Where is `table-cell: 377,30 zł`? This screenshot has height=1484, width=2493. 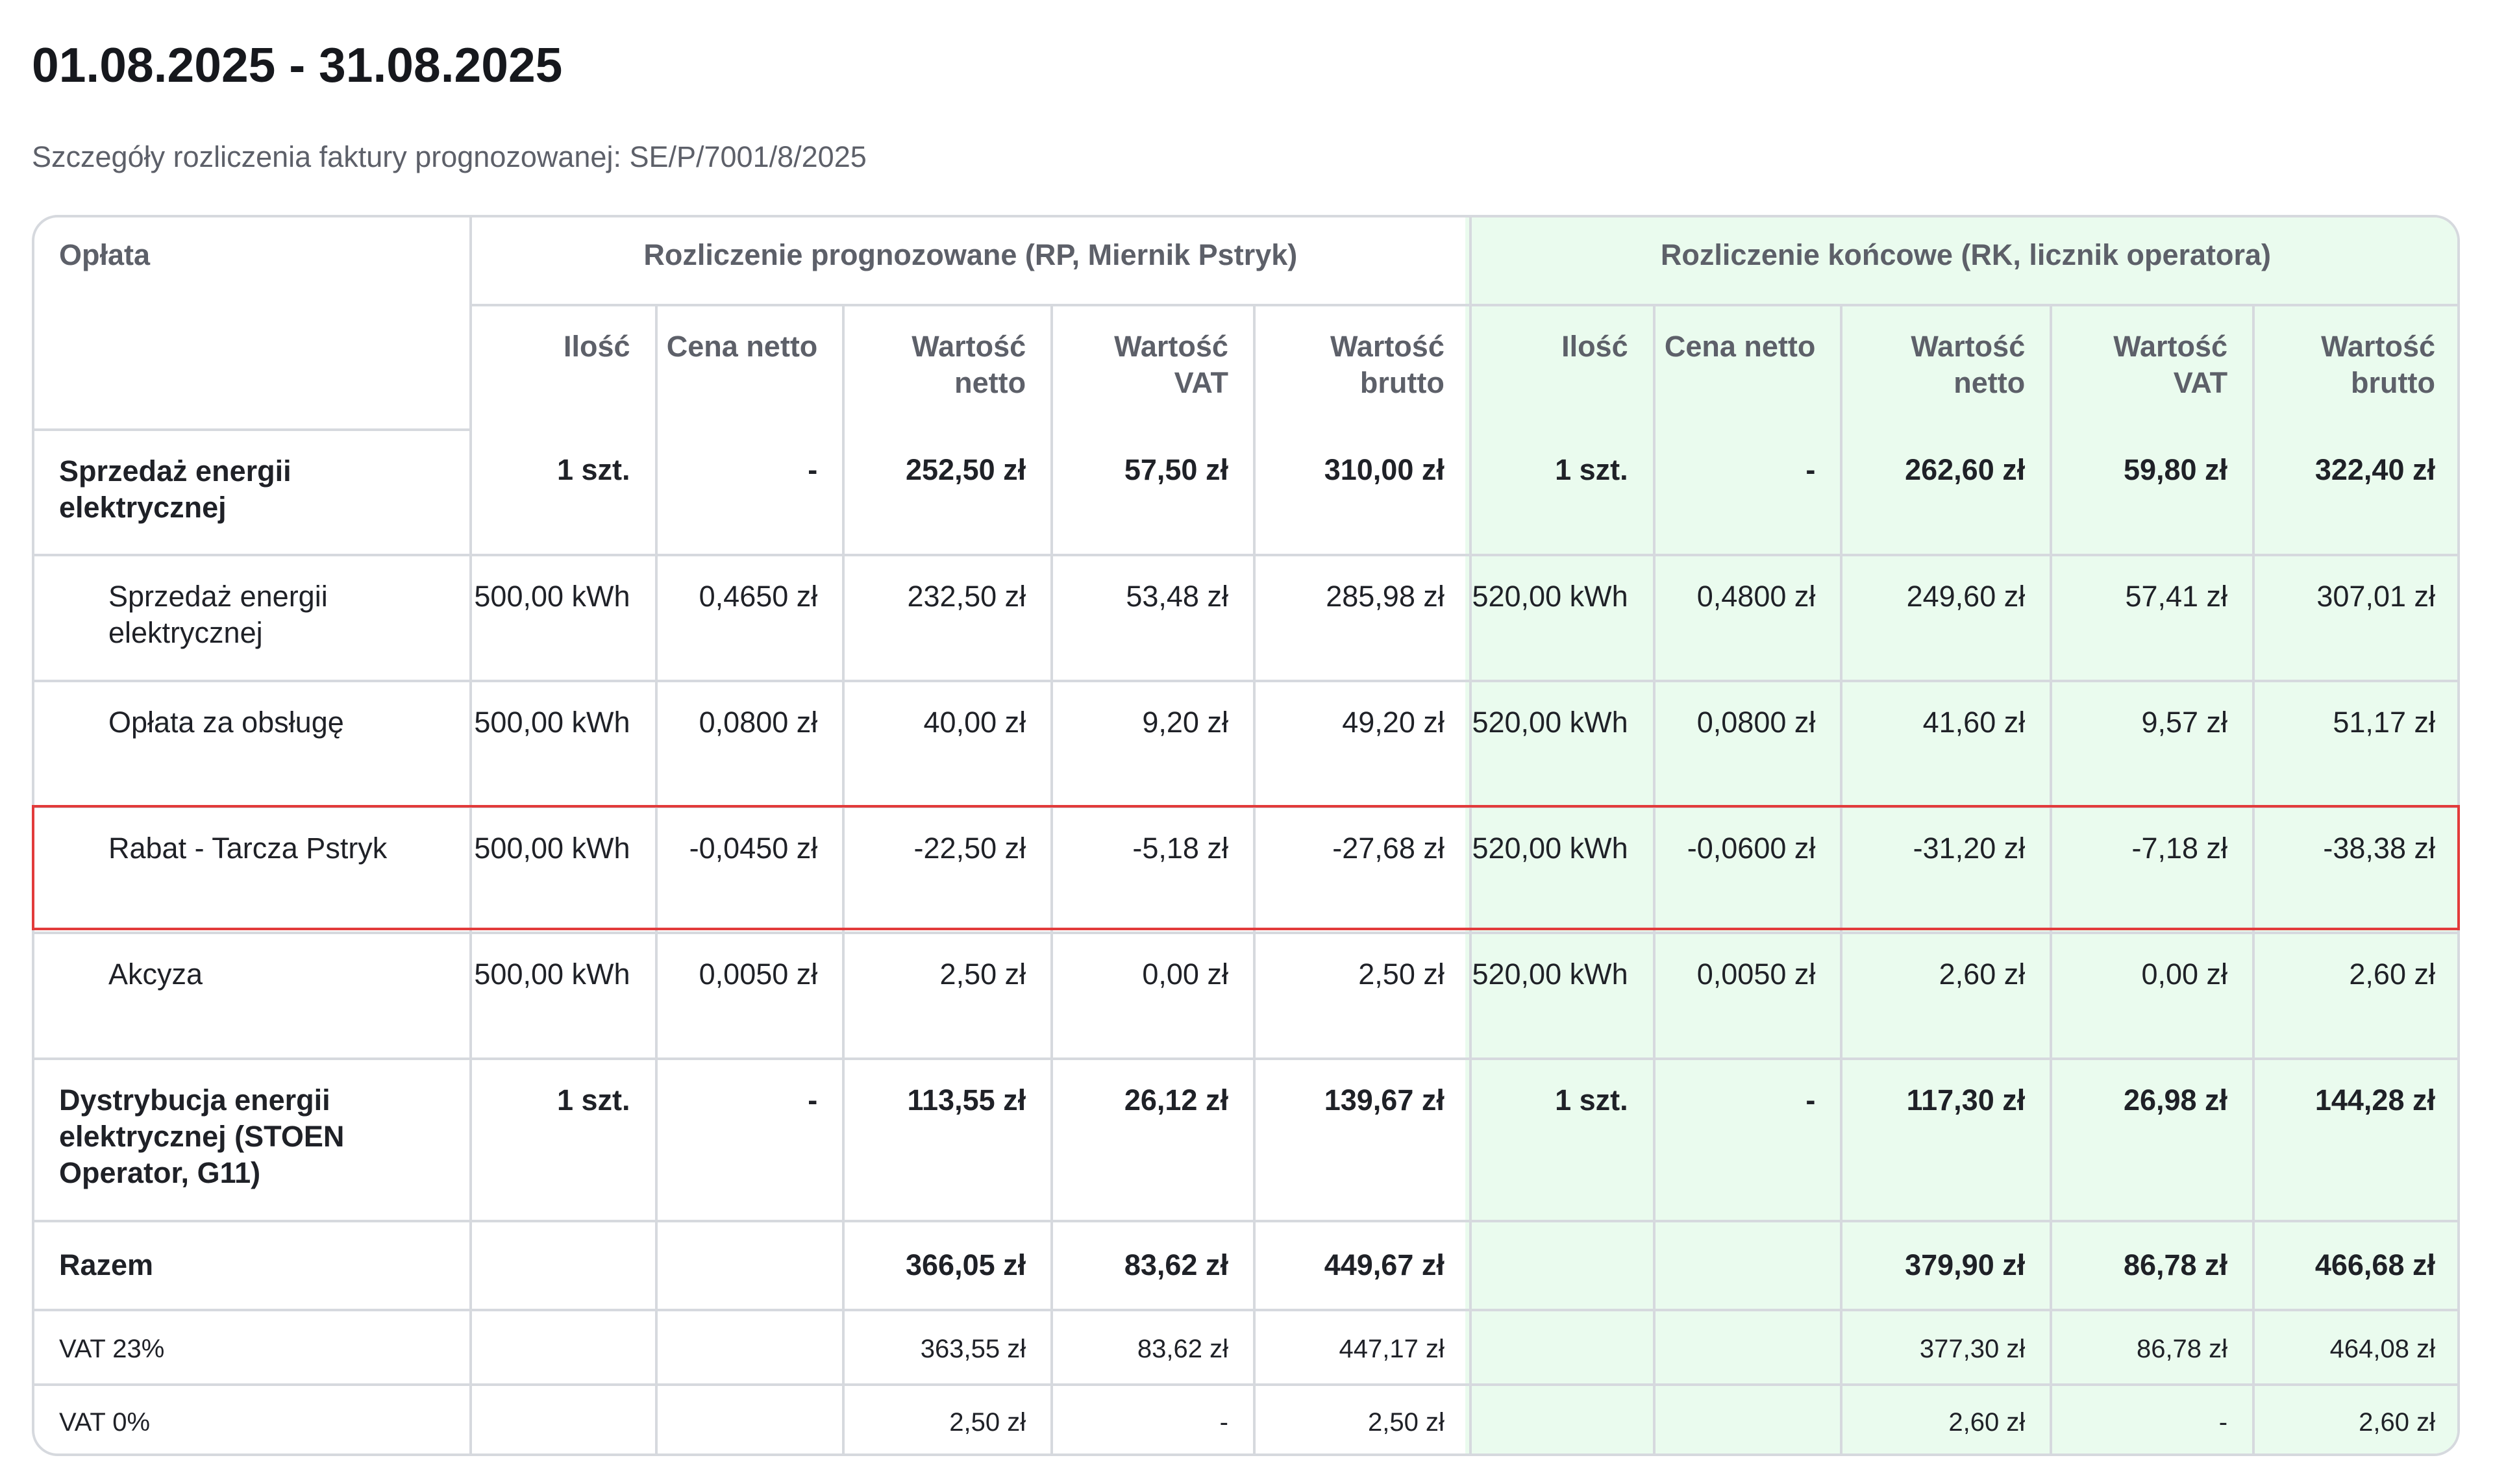
table-cell: 377,30 zł is located at coordinates (1946, 1347).